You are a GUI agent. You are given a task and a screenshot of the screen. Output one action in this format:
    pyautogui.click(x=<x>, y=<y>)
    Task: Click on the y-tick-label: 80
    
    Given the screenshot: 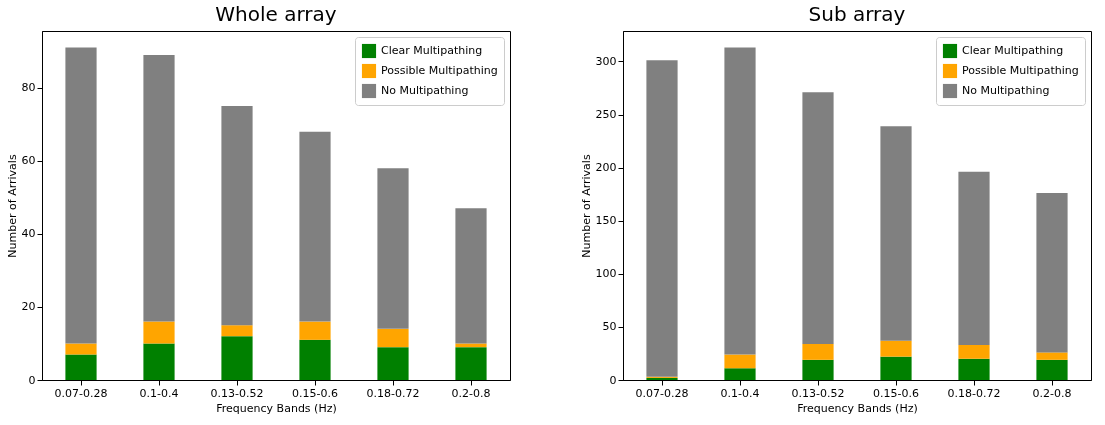 What is the action you would take?
    pyautogui.click(x=28, y=88)
    